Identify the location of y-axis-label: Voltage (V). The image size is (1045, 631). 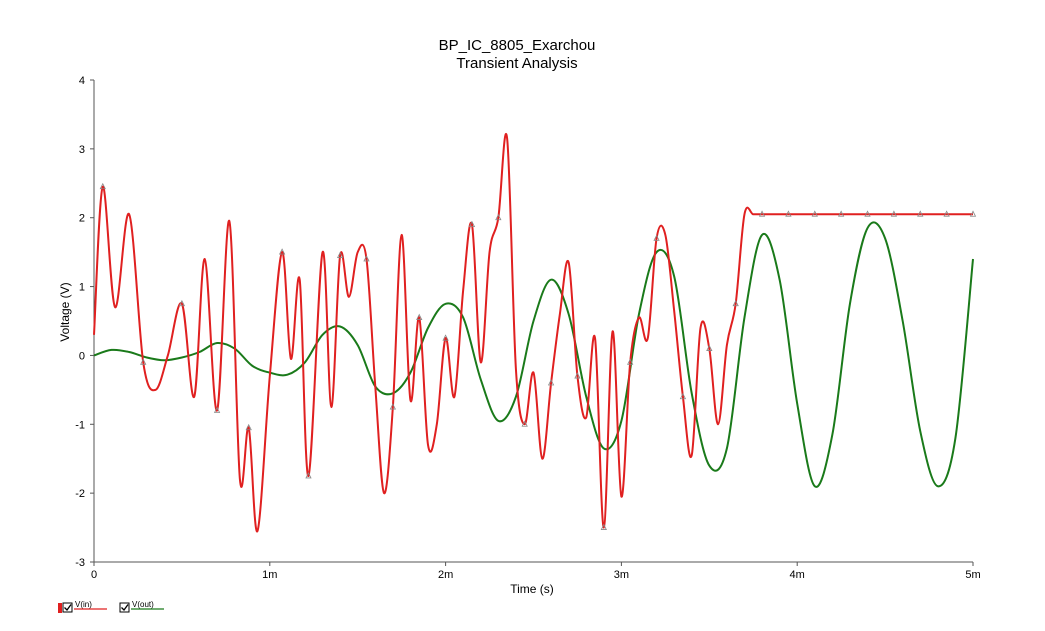
(65, 311).